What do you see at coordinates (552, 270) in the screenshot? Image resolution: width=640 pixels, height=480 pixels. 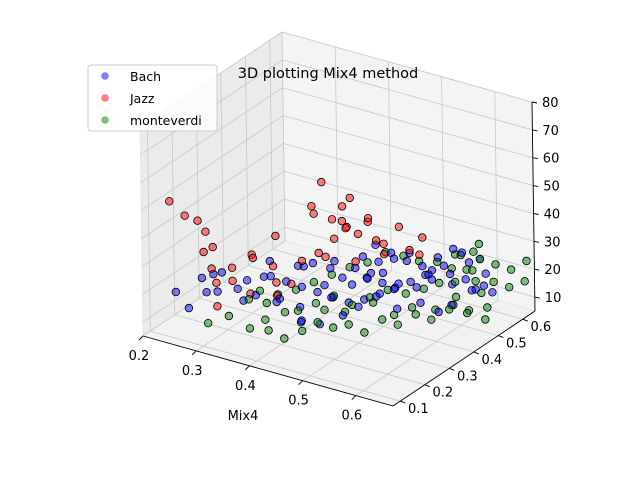 I see `z-tick-label: 20` at bounding box center [552, 270].